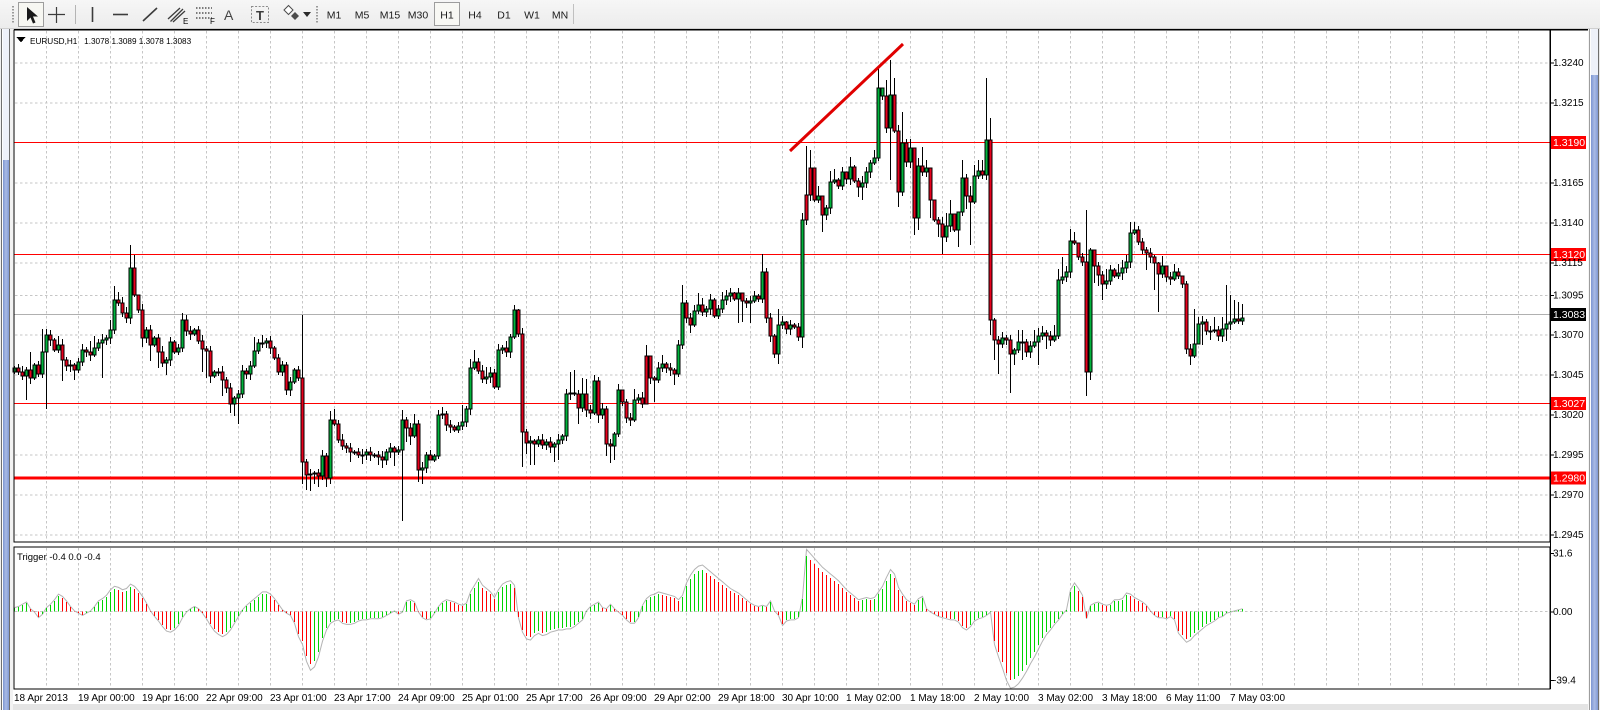 The width and height of the screenshot is (1600, 710). What do you see at coordinates (1563, 554) in the screenshot?
I see `svg-text: 31.6` at bounding box center [1563, 554].